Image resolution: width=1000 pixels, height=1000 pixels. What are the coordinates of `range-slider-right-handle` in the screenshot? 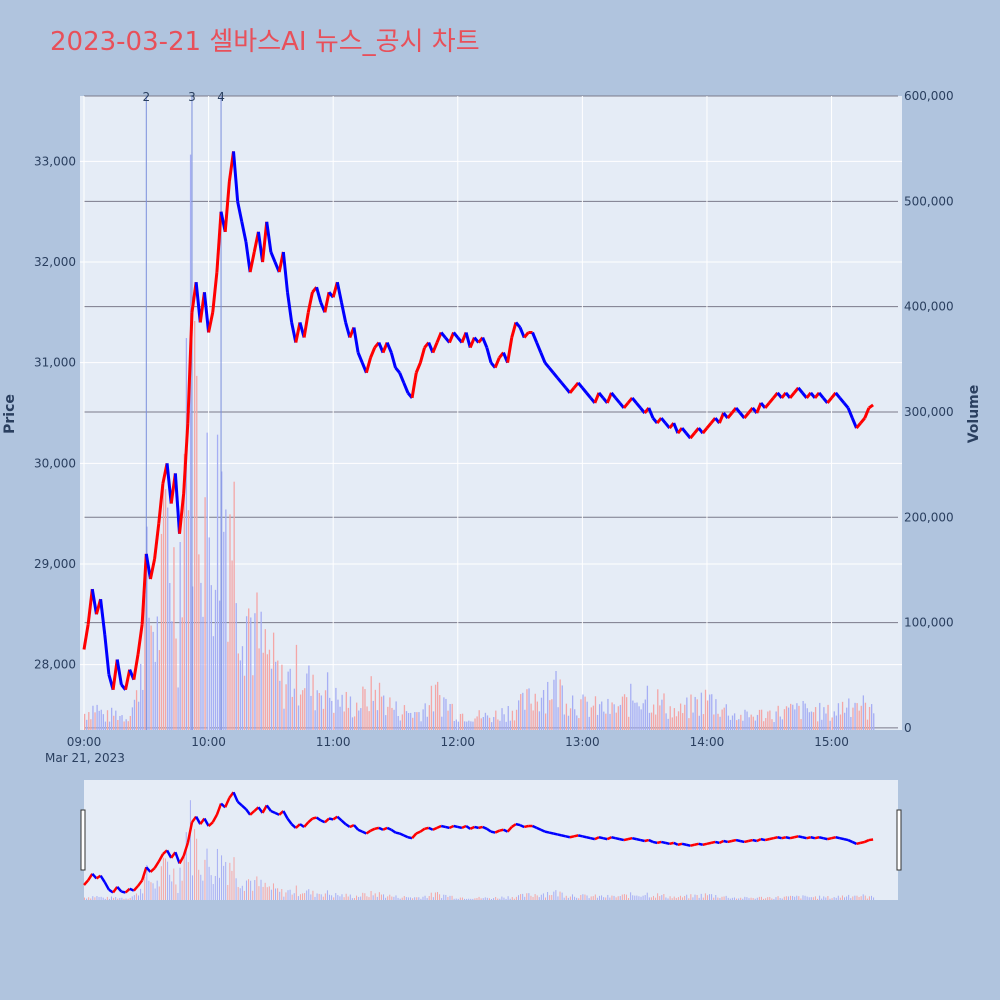 It's located at (899, 840).